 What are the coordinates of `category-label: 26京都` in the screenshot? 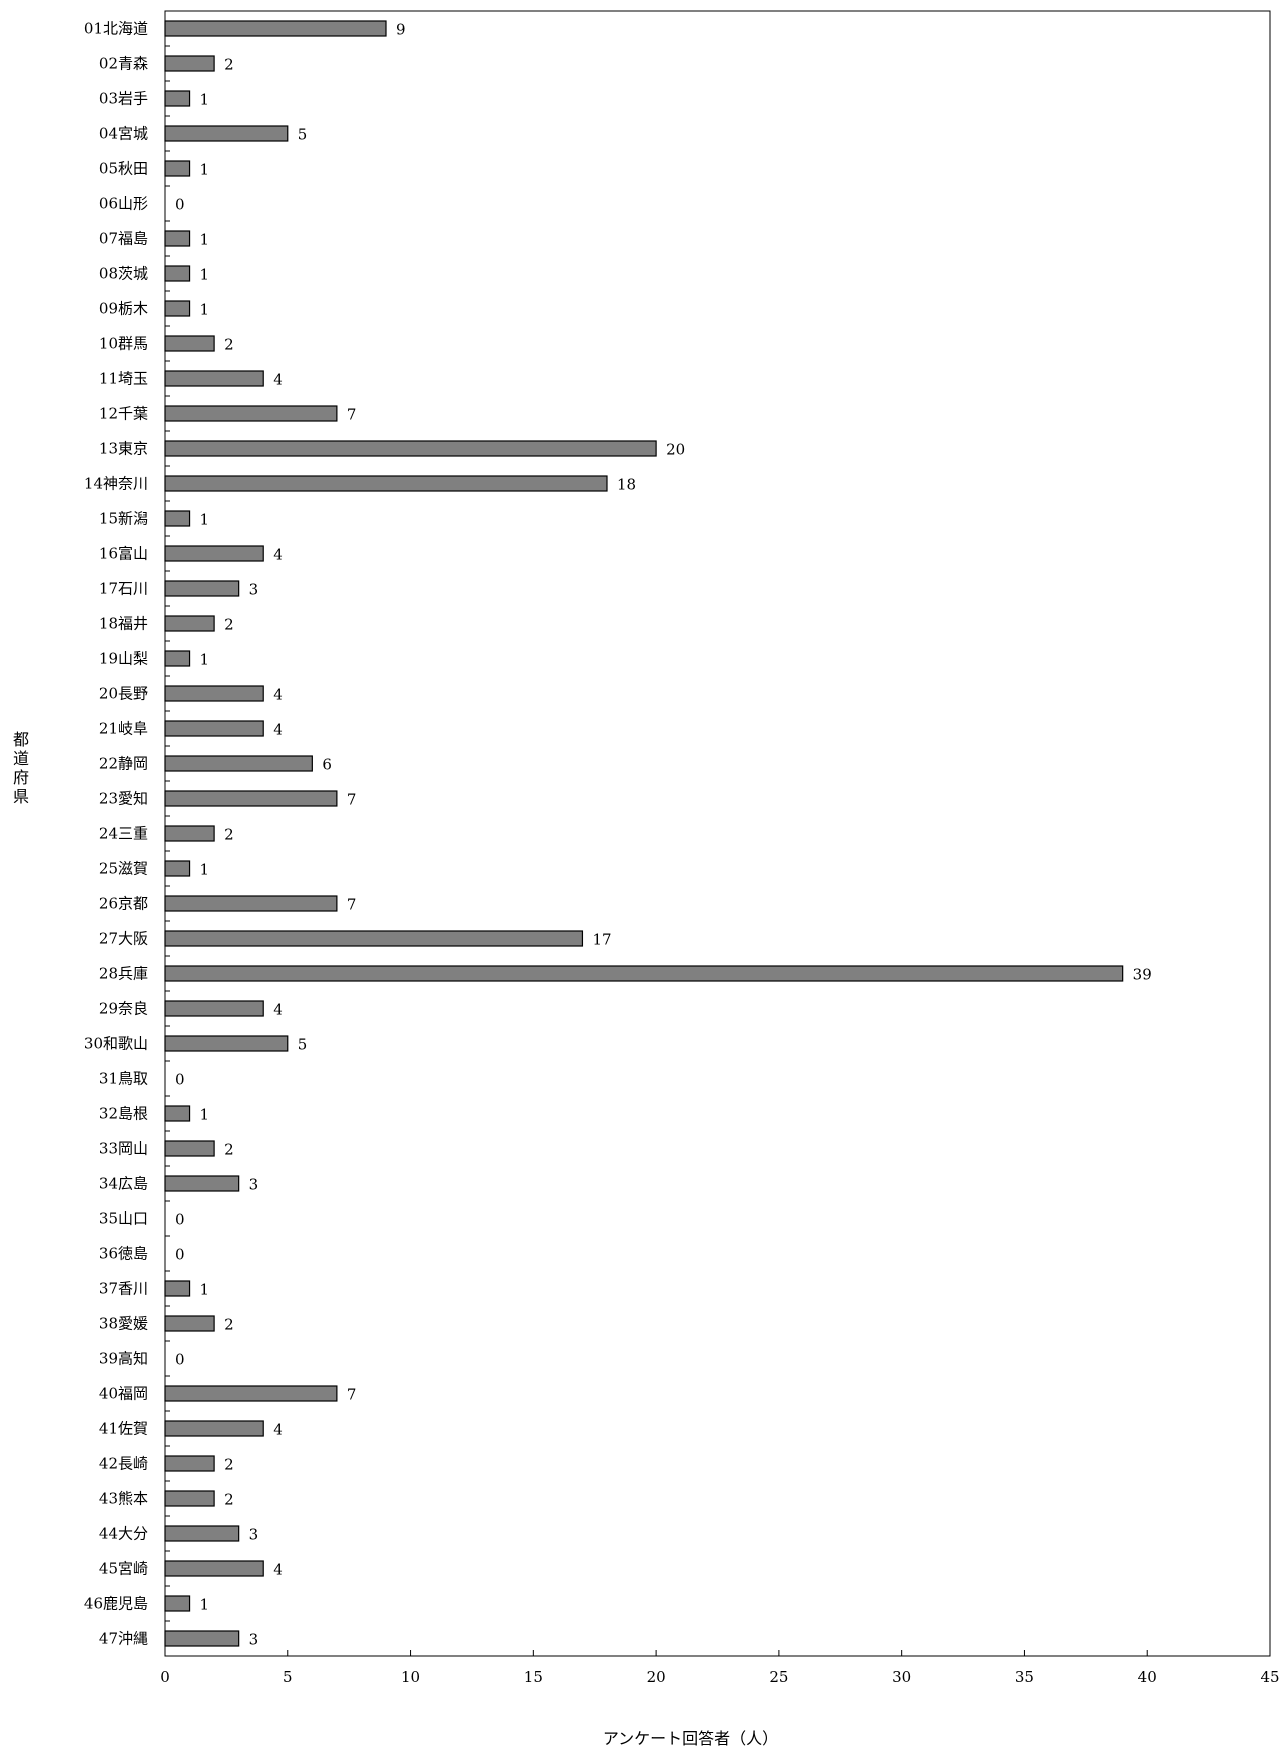 It's located at (123, 904).